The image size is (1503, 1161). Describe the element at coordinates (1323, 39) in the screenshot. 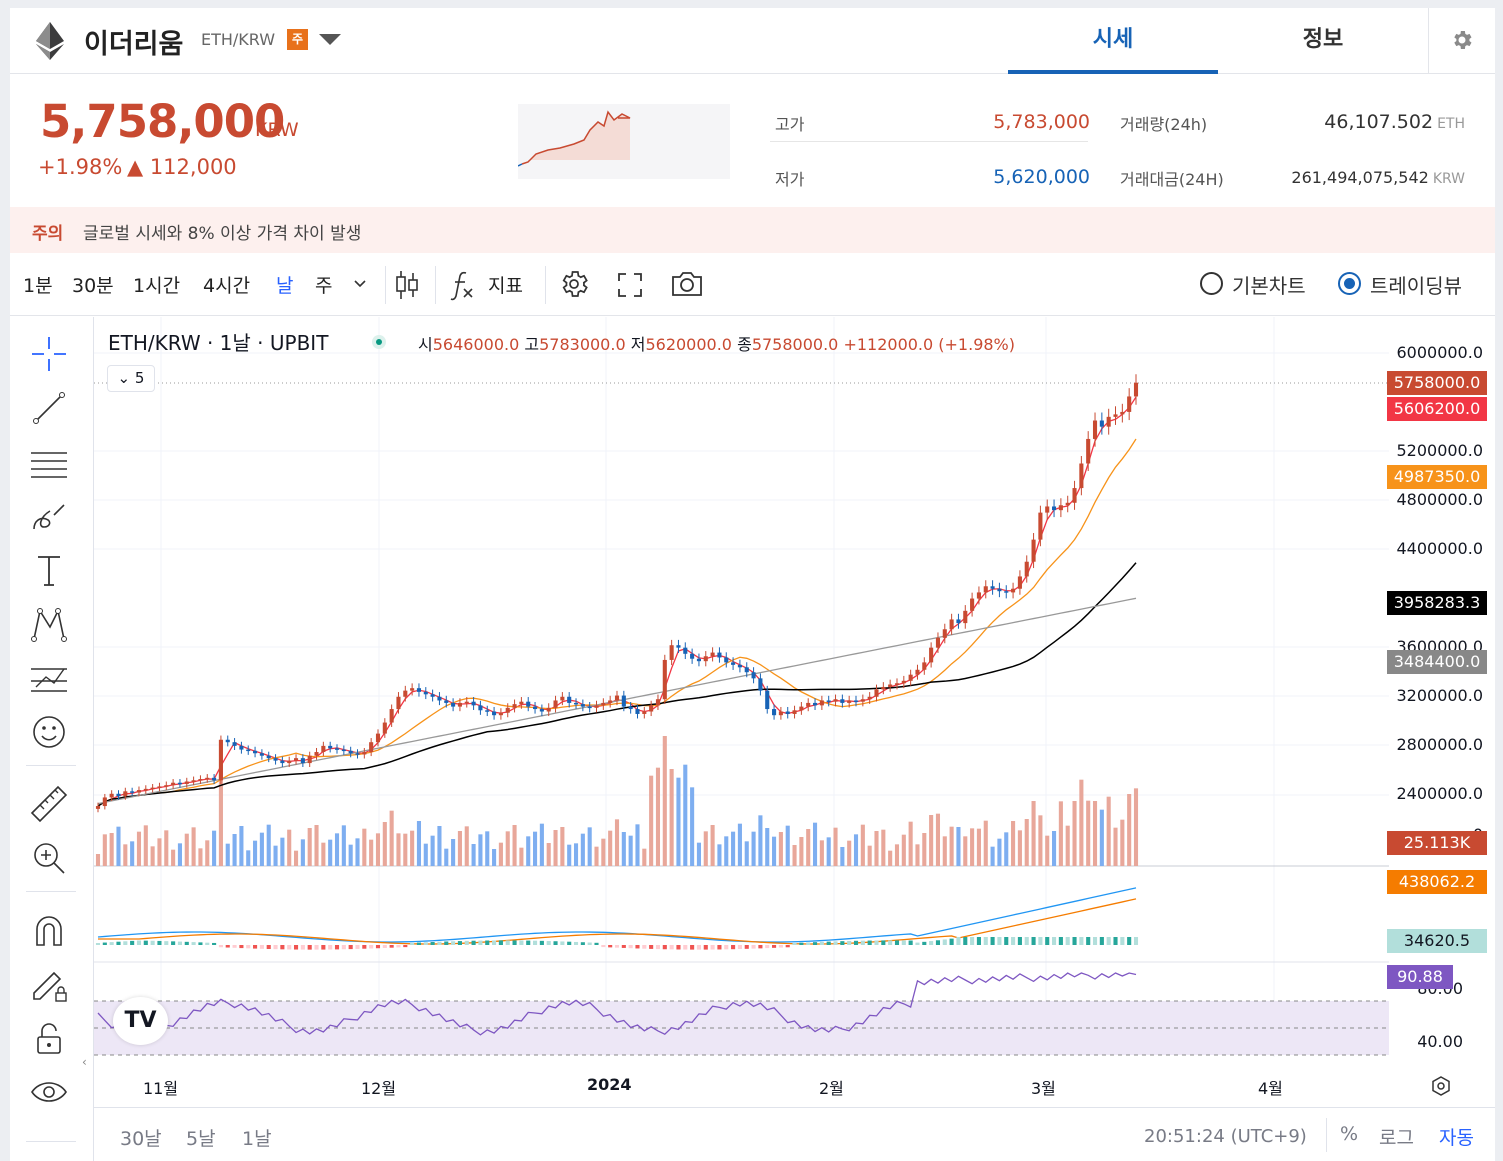

I see `tab-info: 정보` at that location.